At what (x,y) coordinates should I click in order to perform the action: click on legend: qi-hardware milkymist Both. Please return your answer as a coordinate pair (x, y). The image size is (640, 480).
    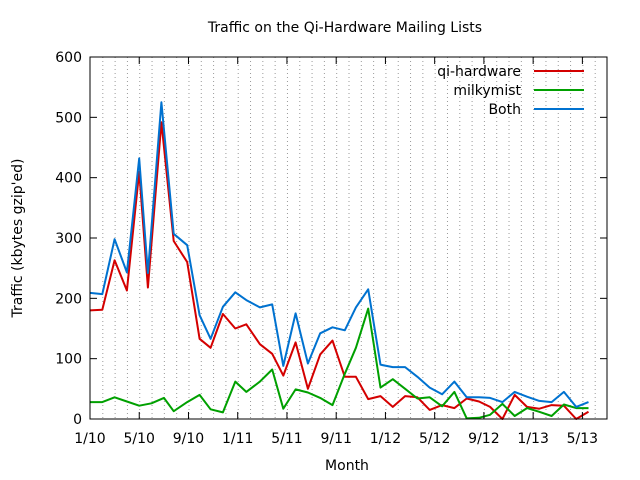
    Looking at the image, I should click on (510, 91).